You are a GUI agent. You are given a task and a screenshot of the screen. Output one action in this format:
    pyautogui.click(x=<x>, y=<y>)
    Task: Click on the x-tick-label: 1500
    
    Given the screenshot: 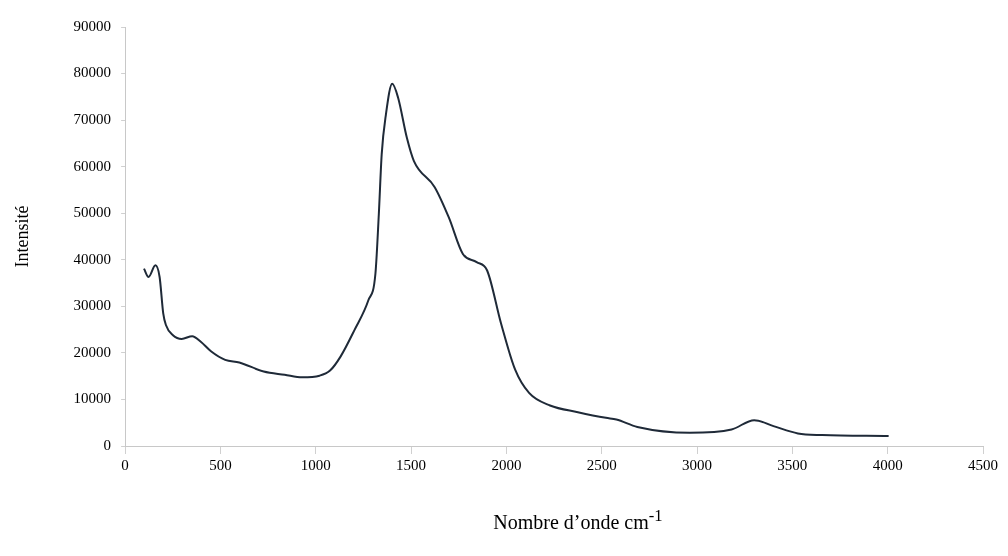 What is the action you would take?
    pyautogui.click(x=411, y=464)
    